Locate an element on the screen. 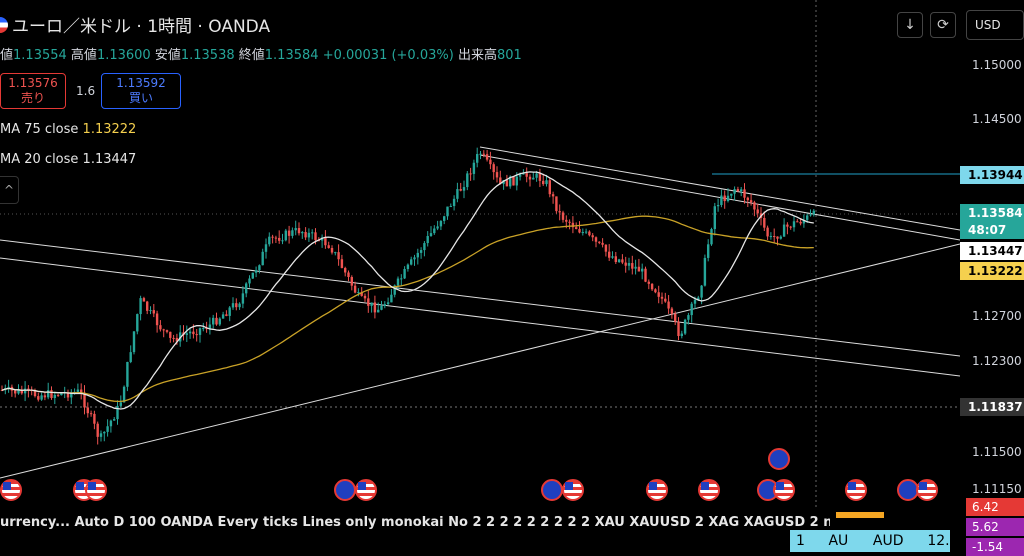 This screenshot has height=556, width=1024. currency-select: USD is located at coordinates (995, 25).